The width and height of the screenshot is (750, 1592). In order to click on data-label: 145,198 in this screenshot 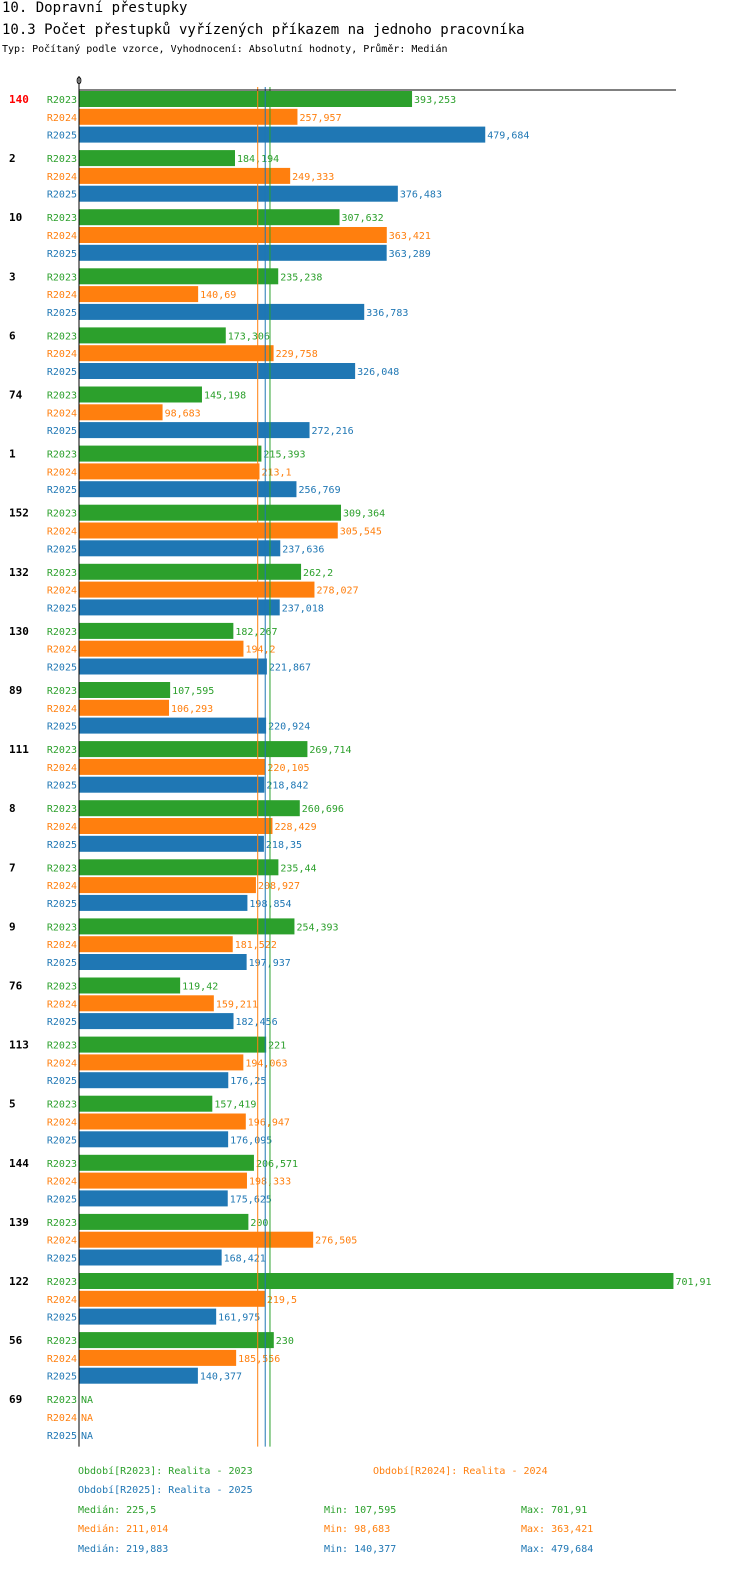, I will do `click(225, 396)`.